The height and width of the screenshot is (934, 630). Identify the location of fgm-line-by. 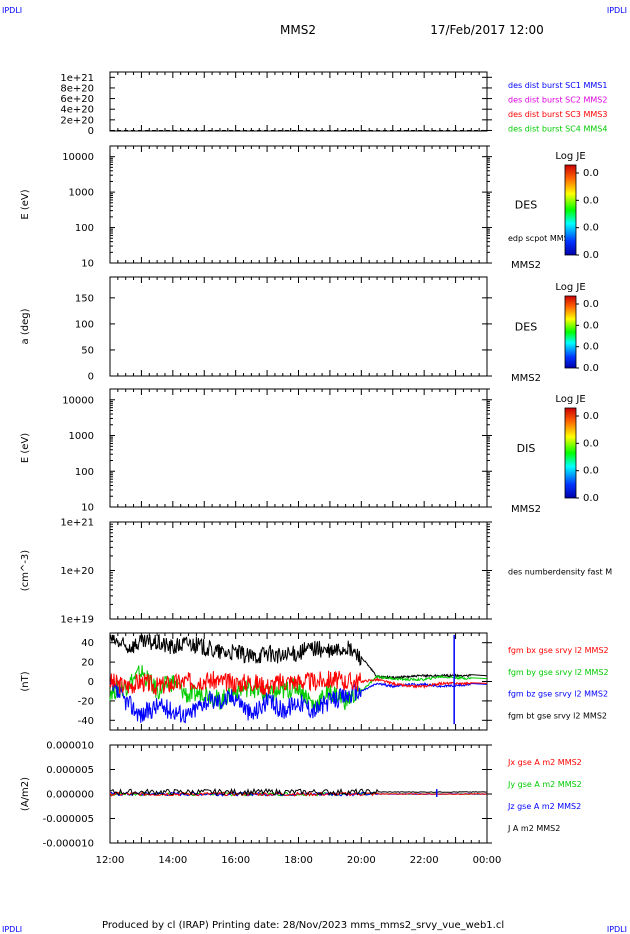
(298, 688).